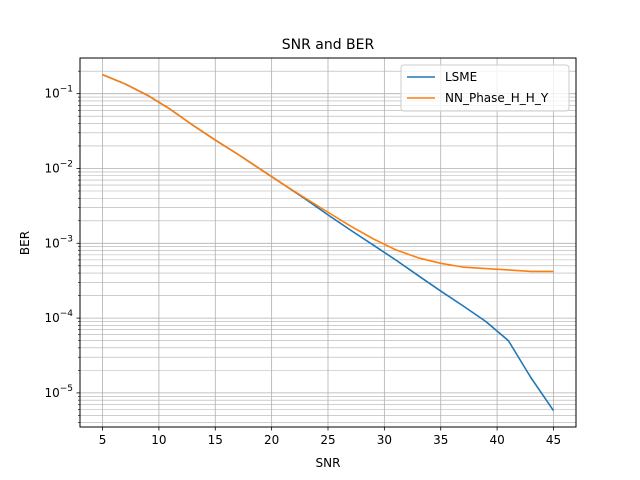 The image size is (640, 480). Describe the element at coordinates (497, 98) in the screenshot. I see `legend-label: NN_Phase_H_H_Y` at that location.